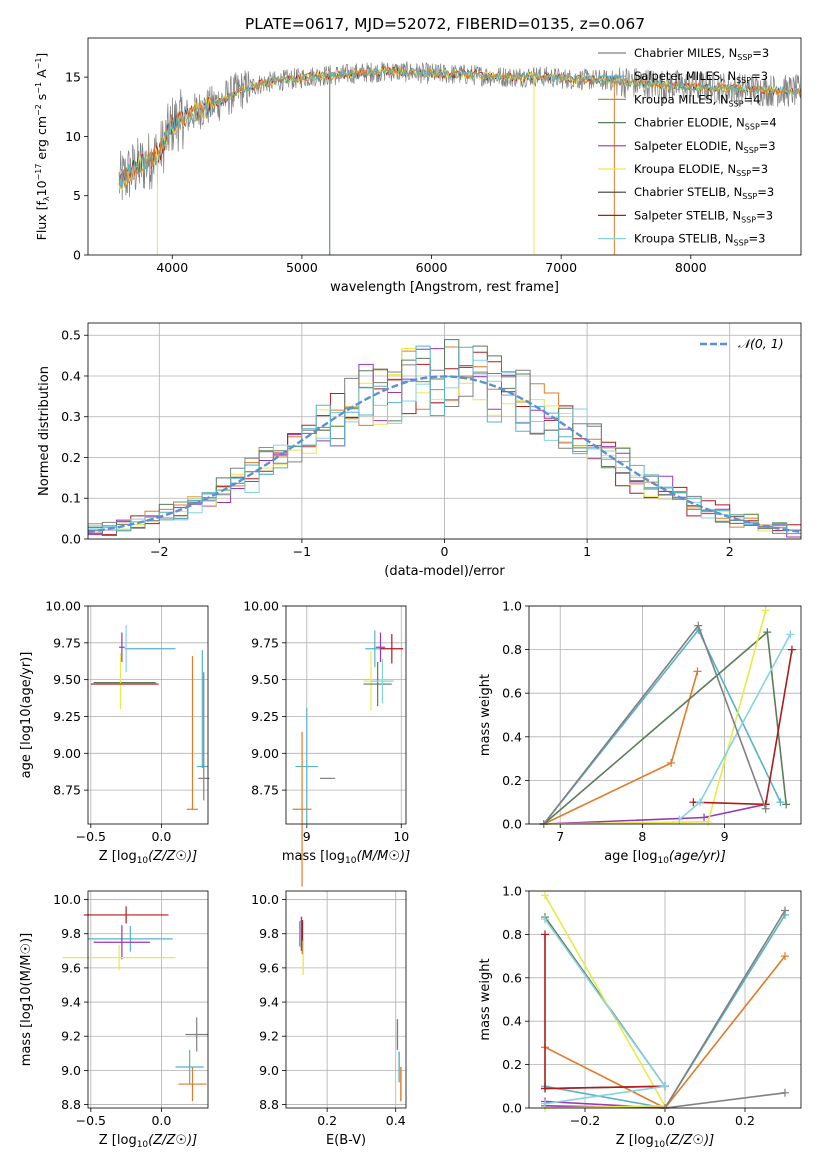 The height and width of the screenshot is (1170, 819). What do you see at coordinates (302, 267) in the screenshot?
I see `x-tick-label: 5000` at bounding box center [302, 267].